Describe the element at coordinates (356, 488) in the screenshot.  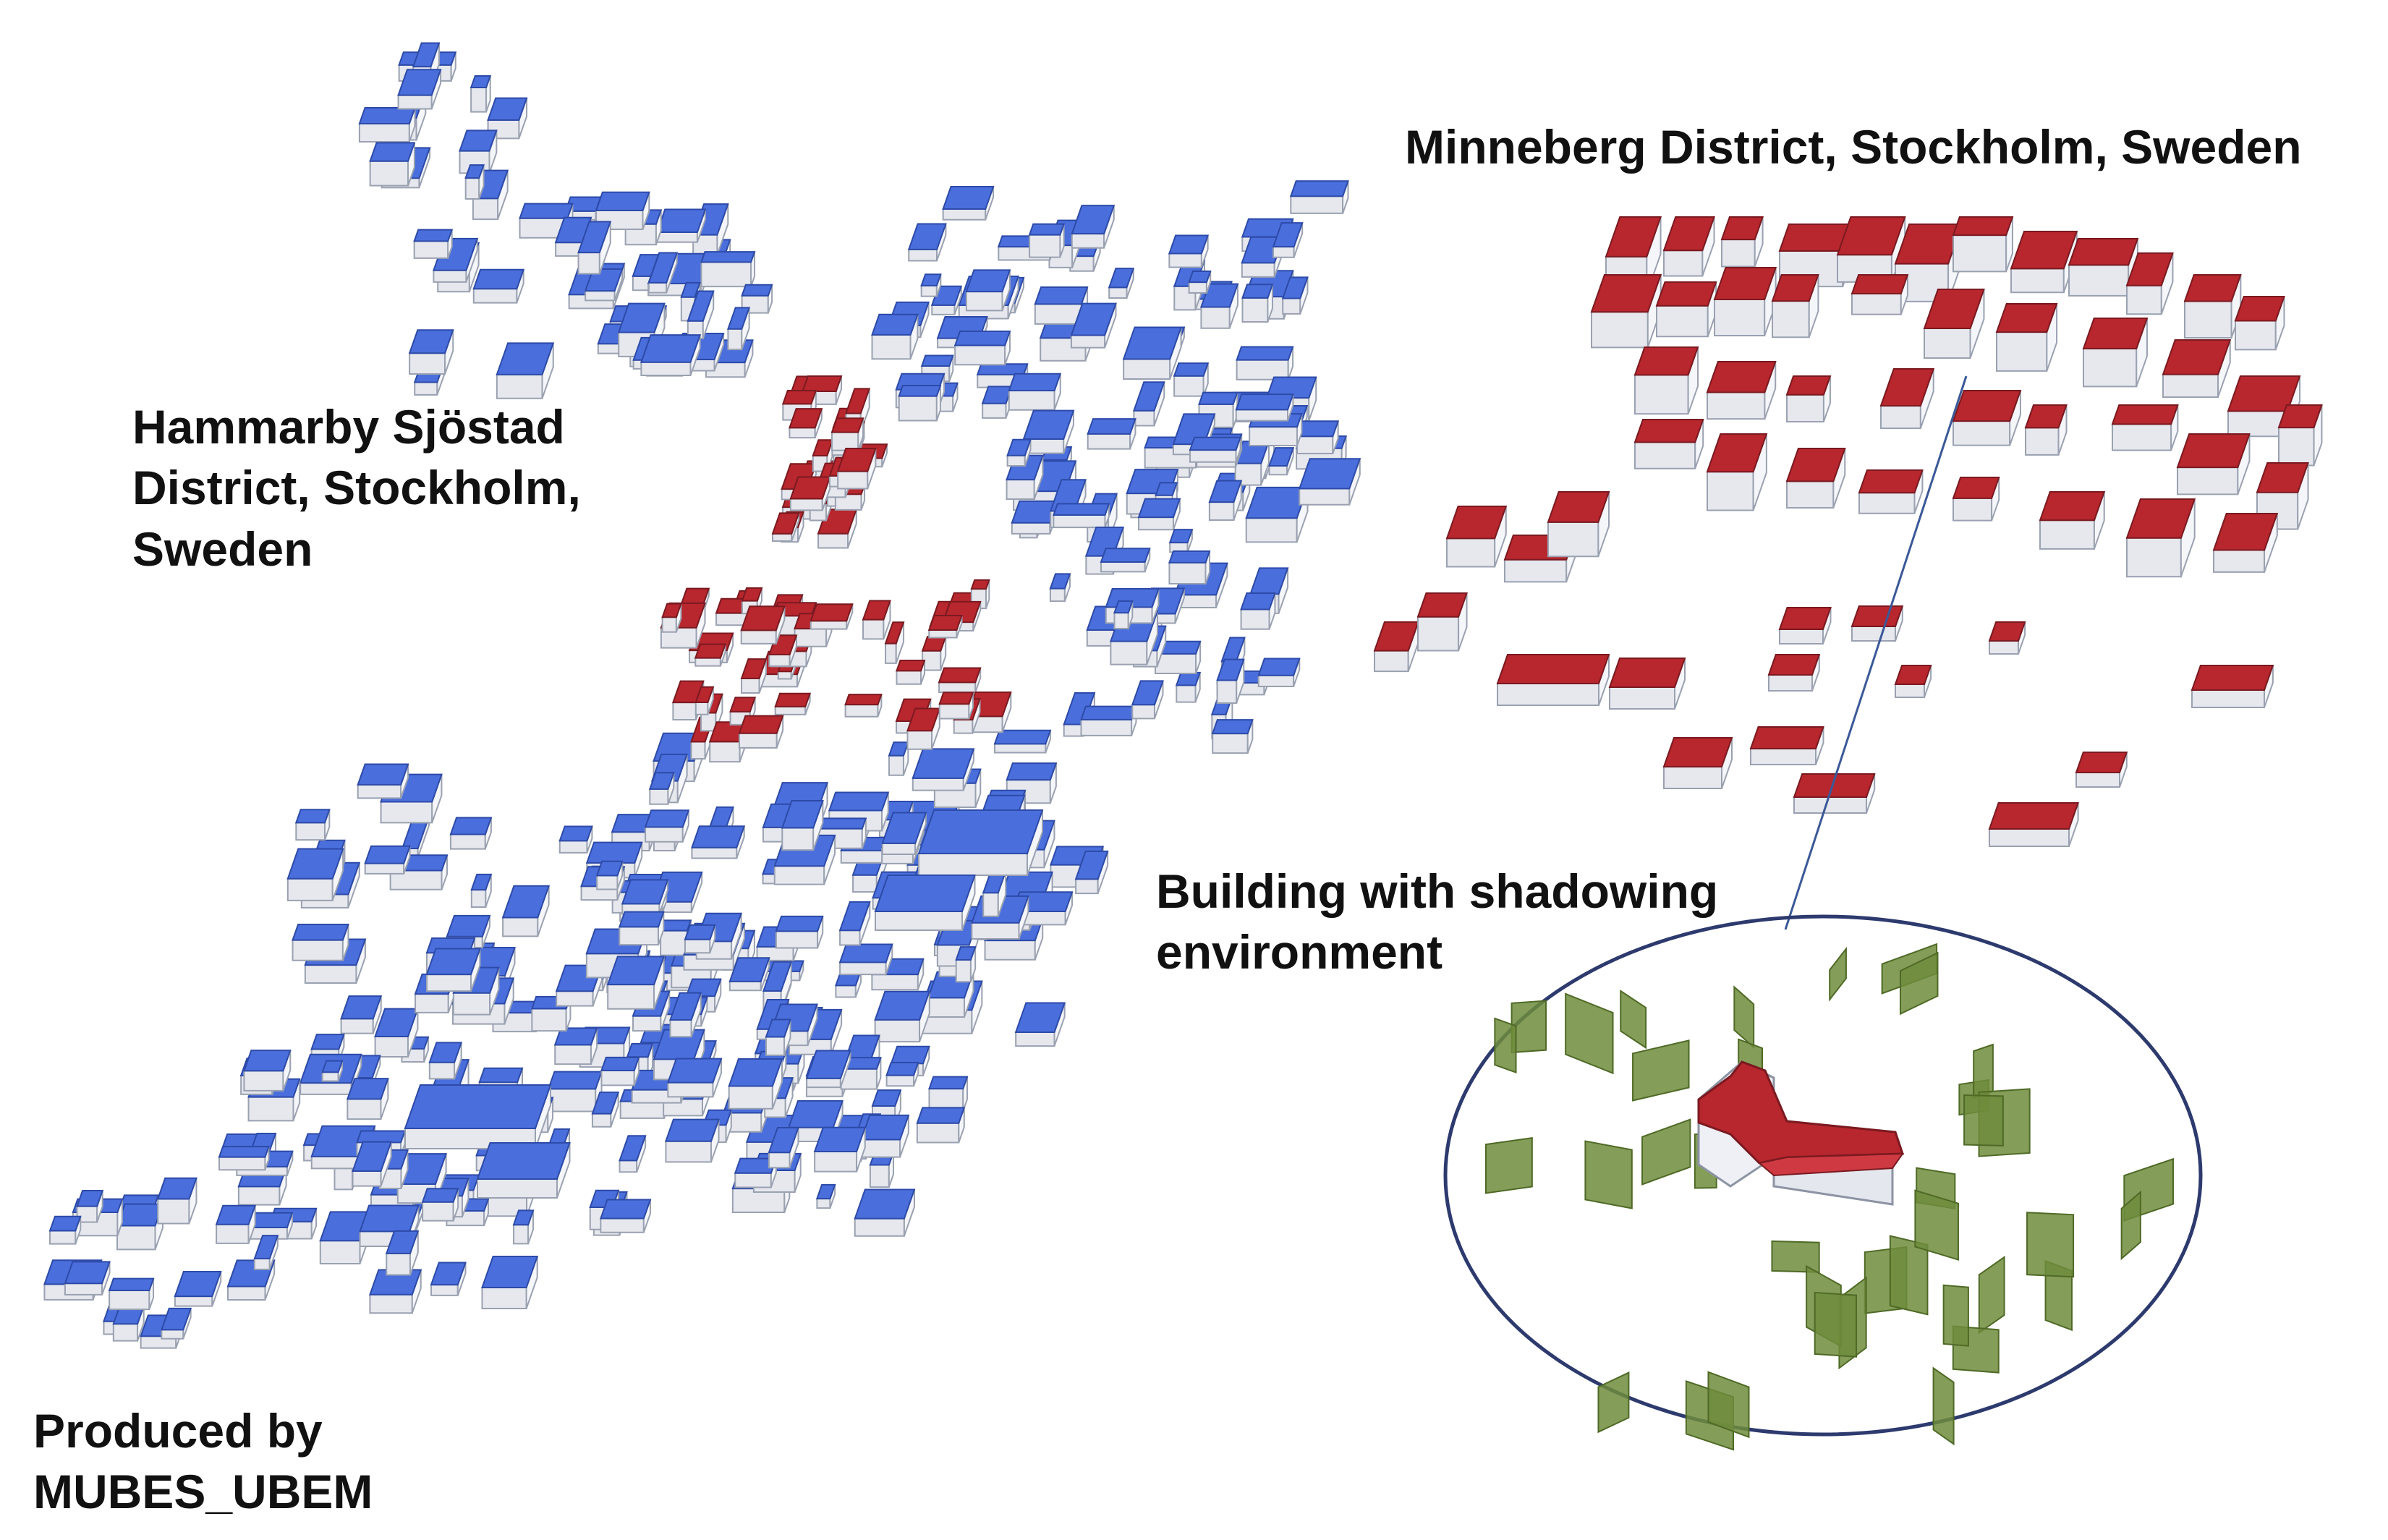
I see `hammarby-label-line-2: District, Stockholm,` at that location.